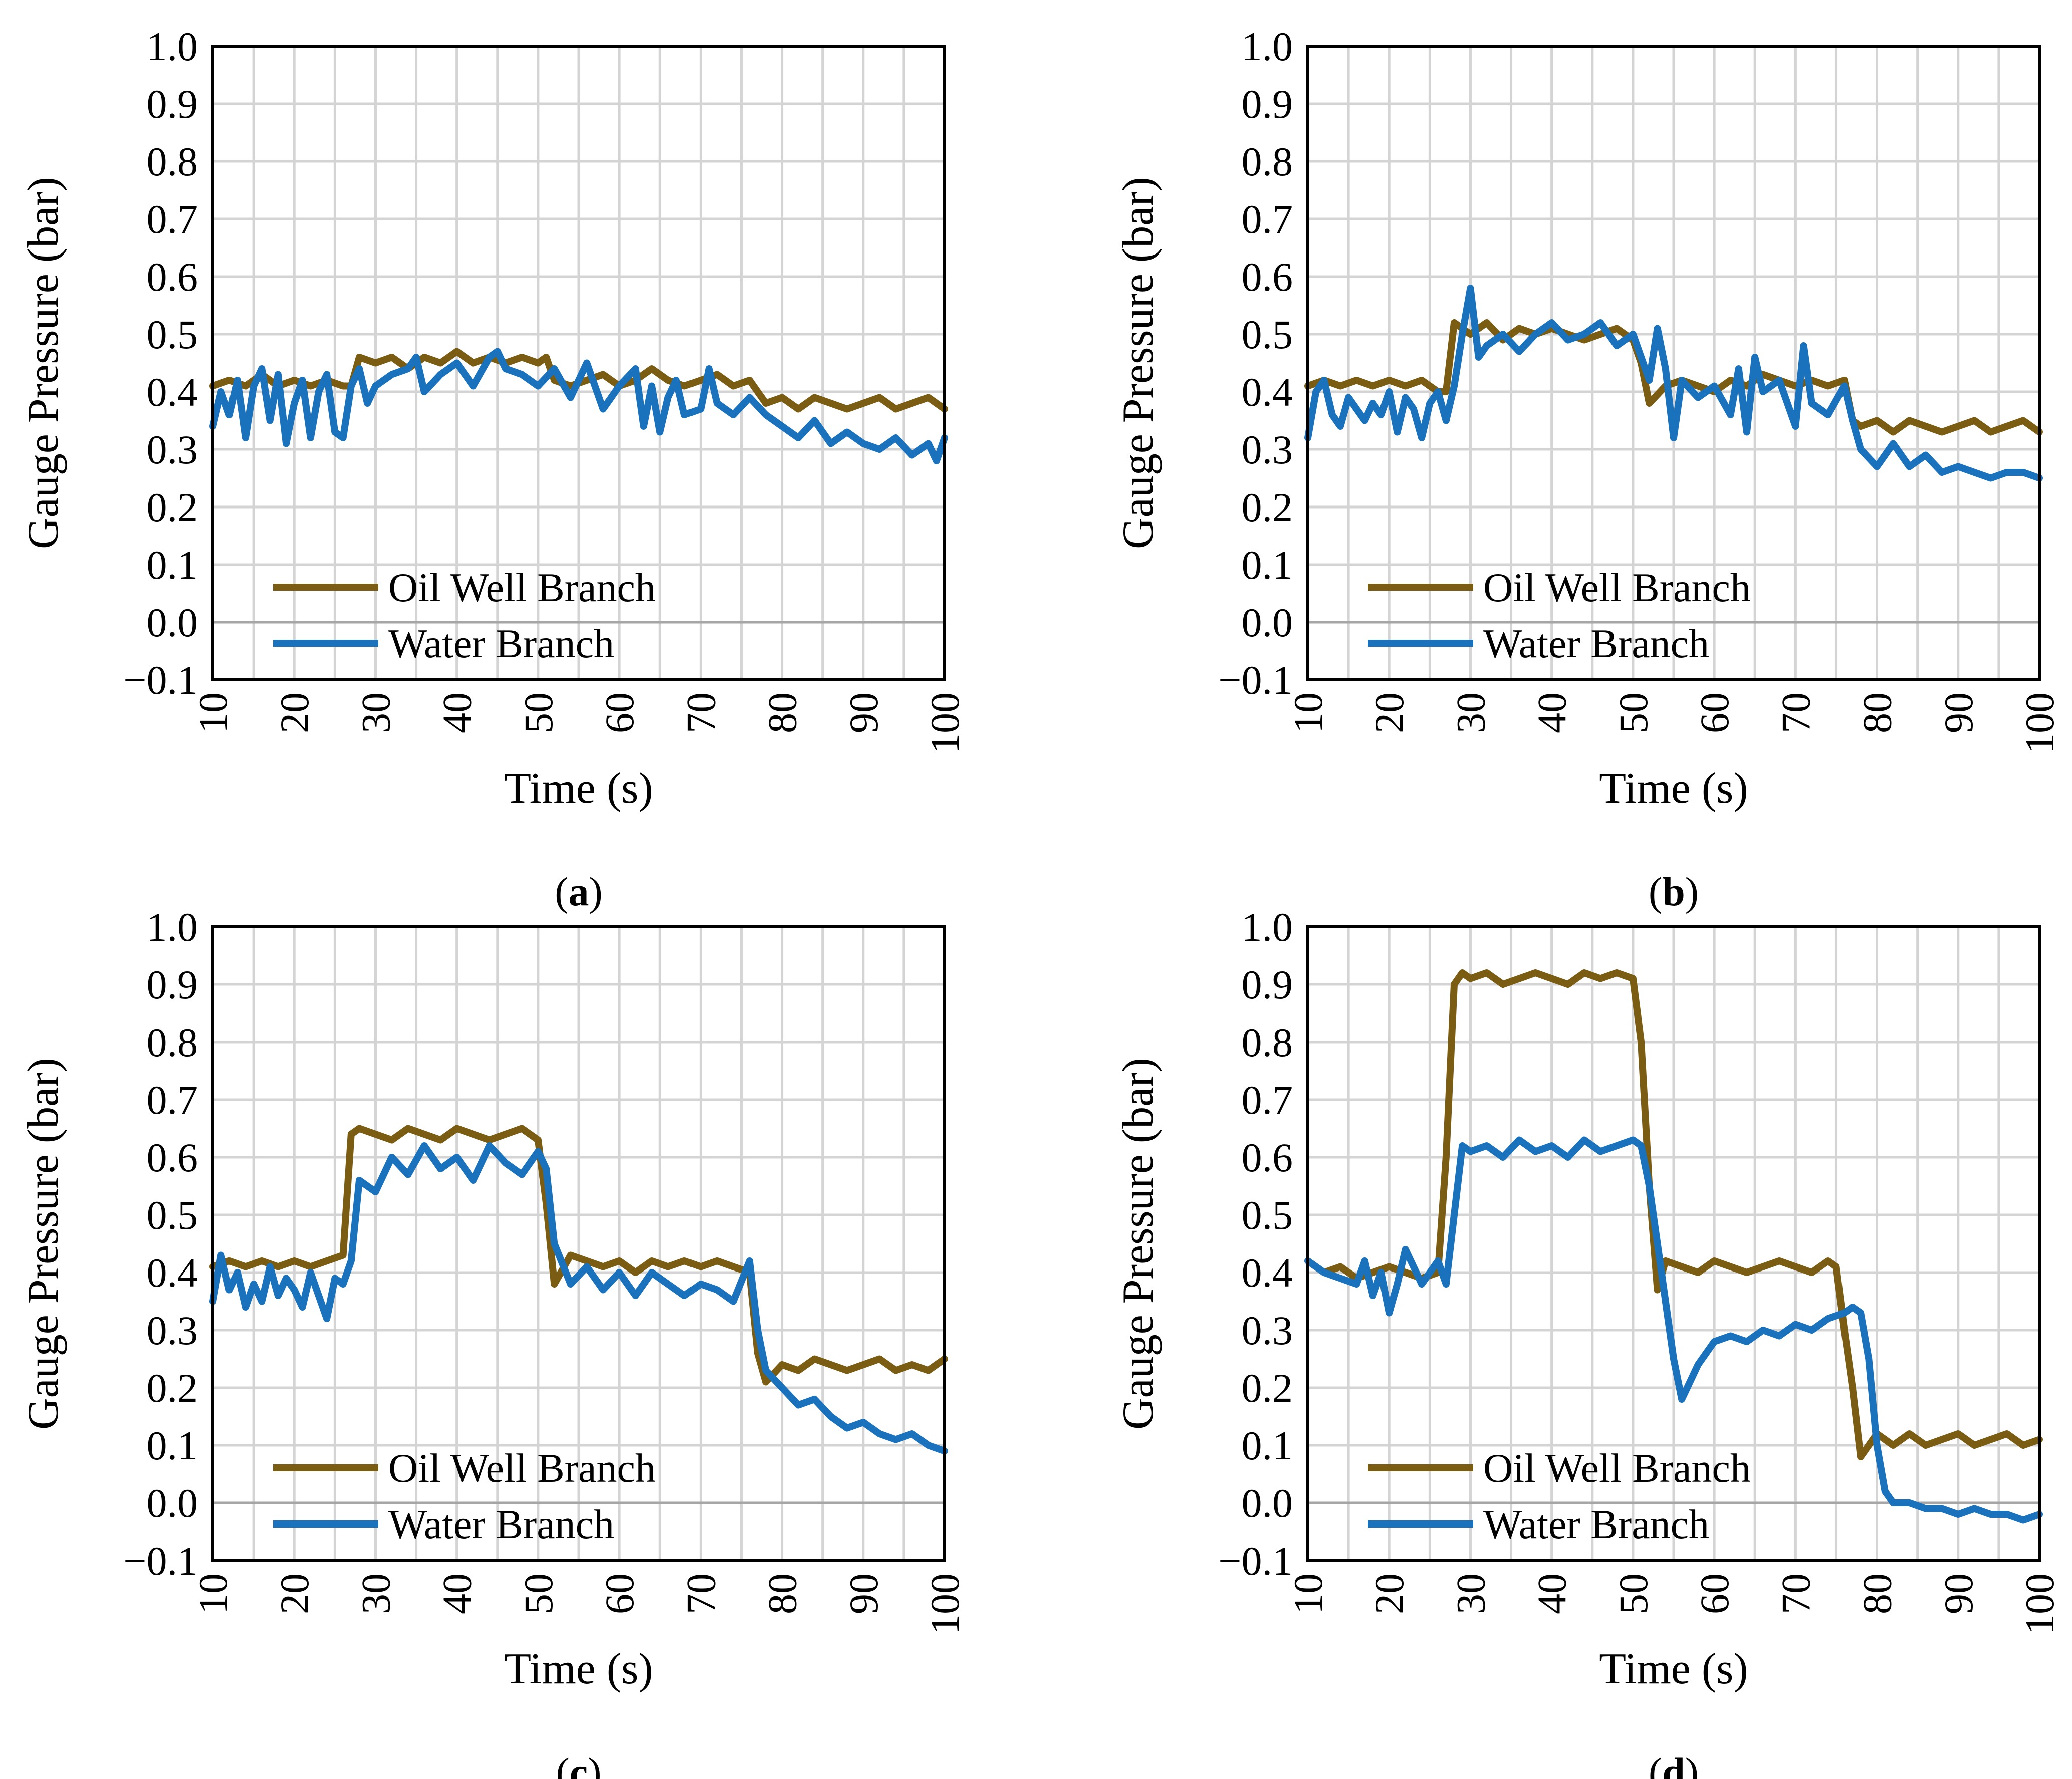 The image size is (2072, 1779). I want to click on y-tick-label: 0.9, so click(1267, 104).